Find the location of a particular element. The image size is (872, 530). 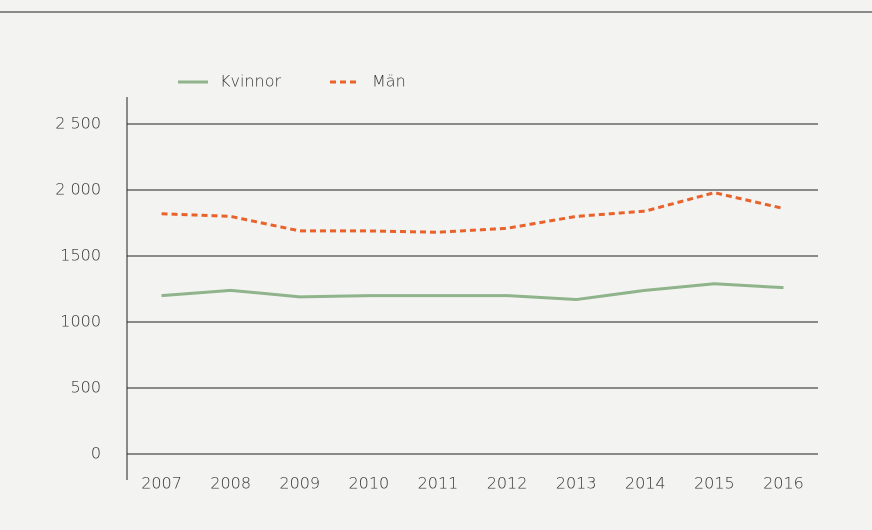

x-tick-label: 2012 is located at coordinates (507, 483).